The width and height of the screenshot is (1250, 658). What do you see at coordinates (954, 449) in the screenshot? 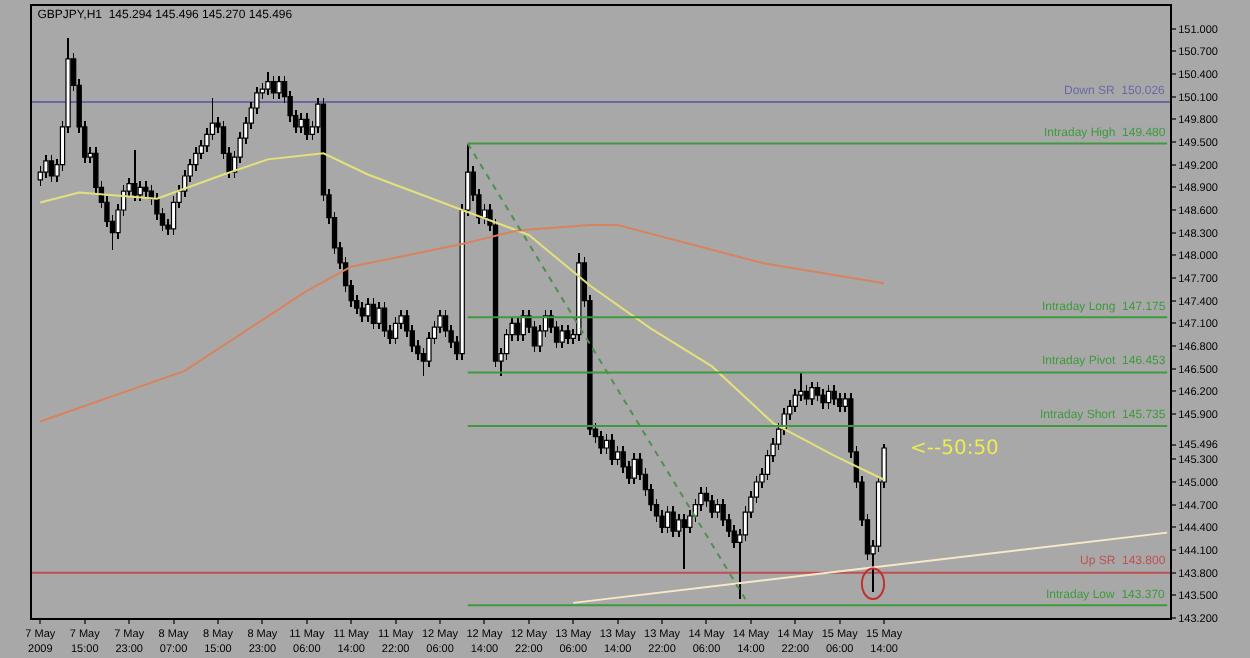
I see `annotation: <--50:50` at bounding box center [954, 449].